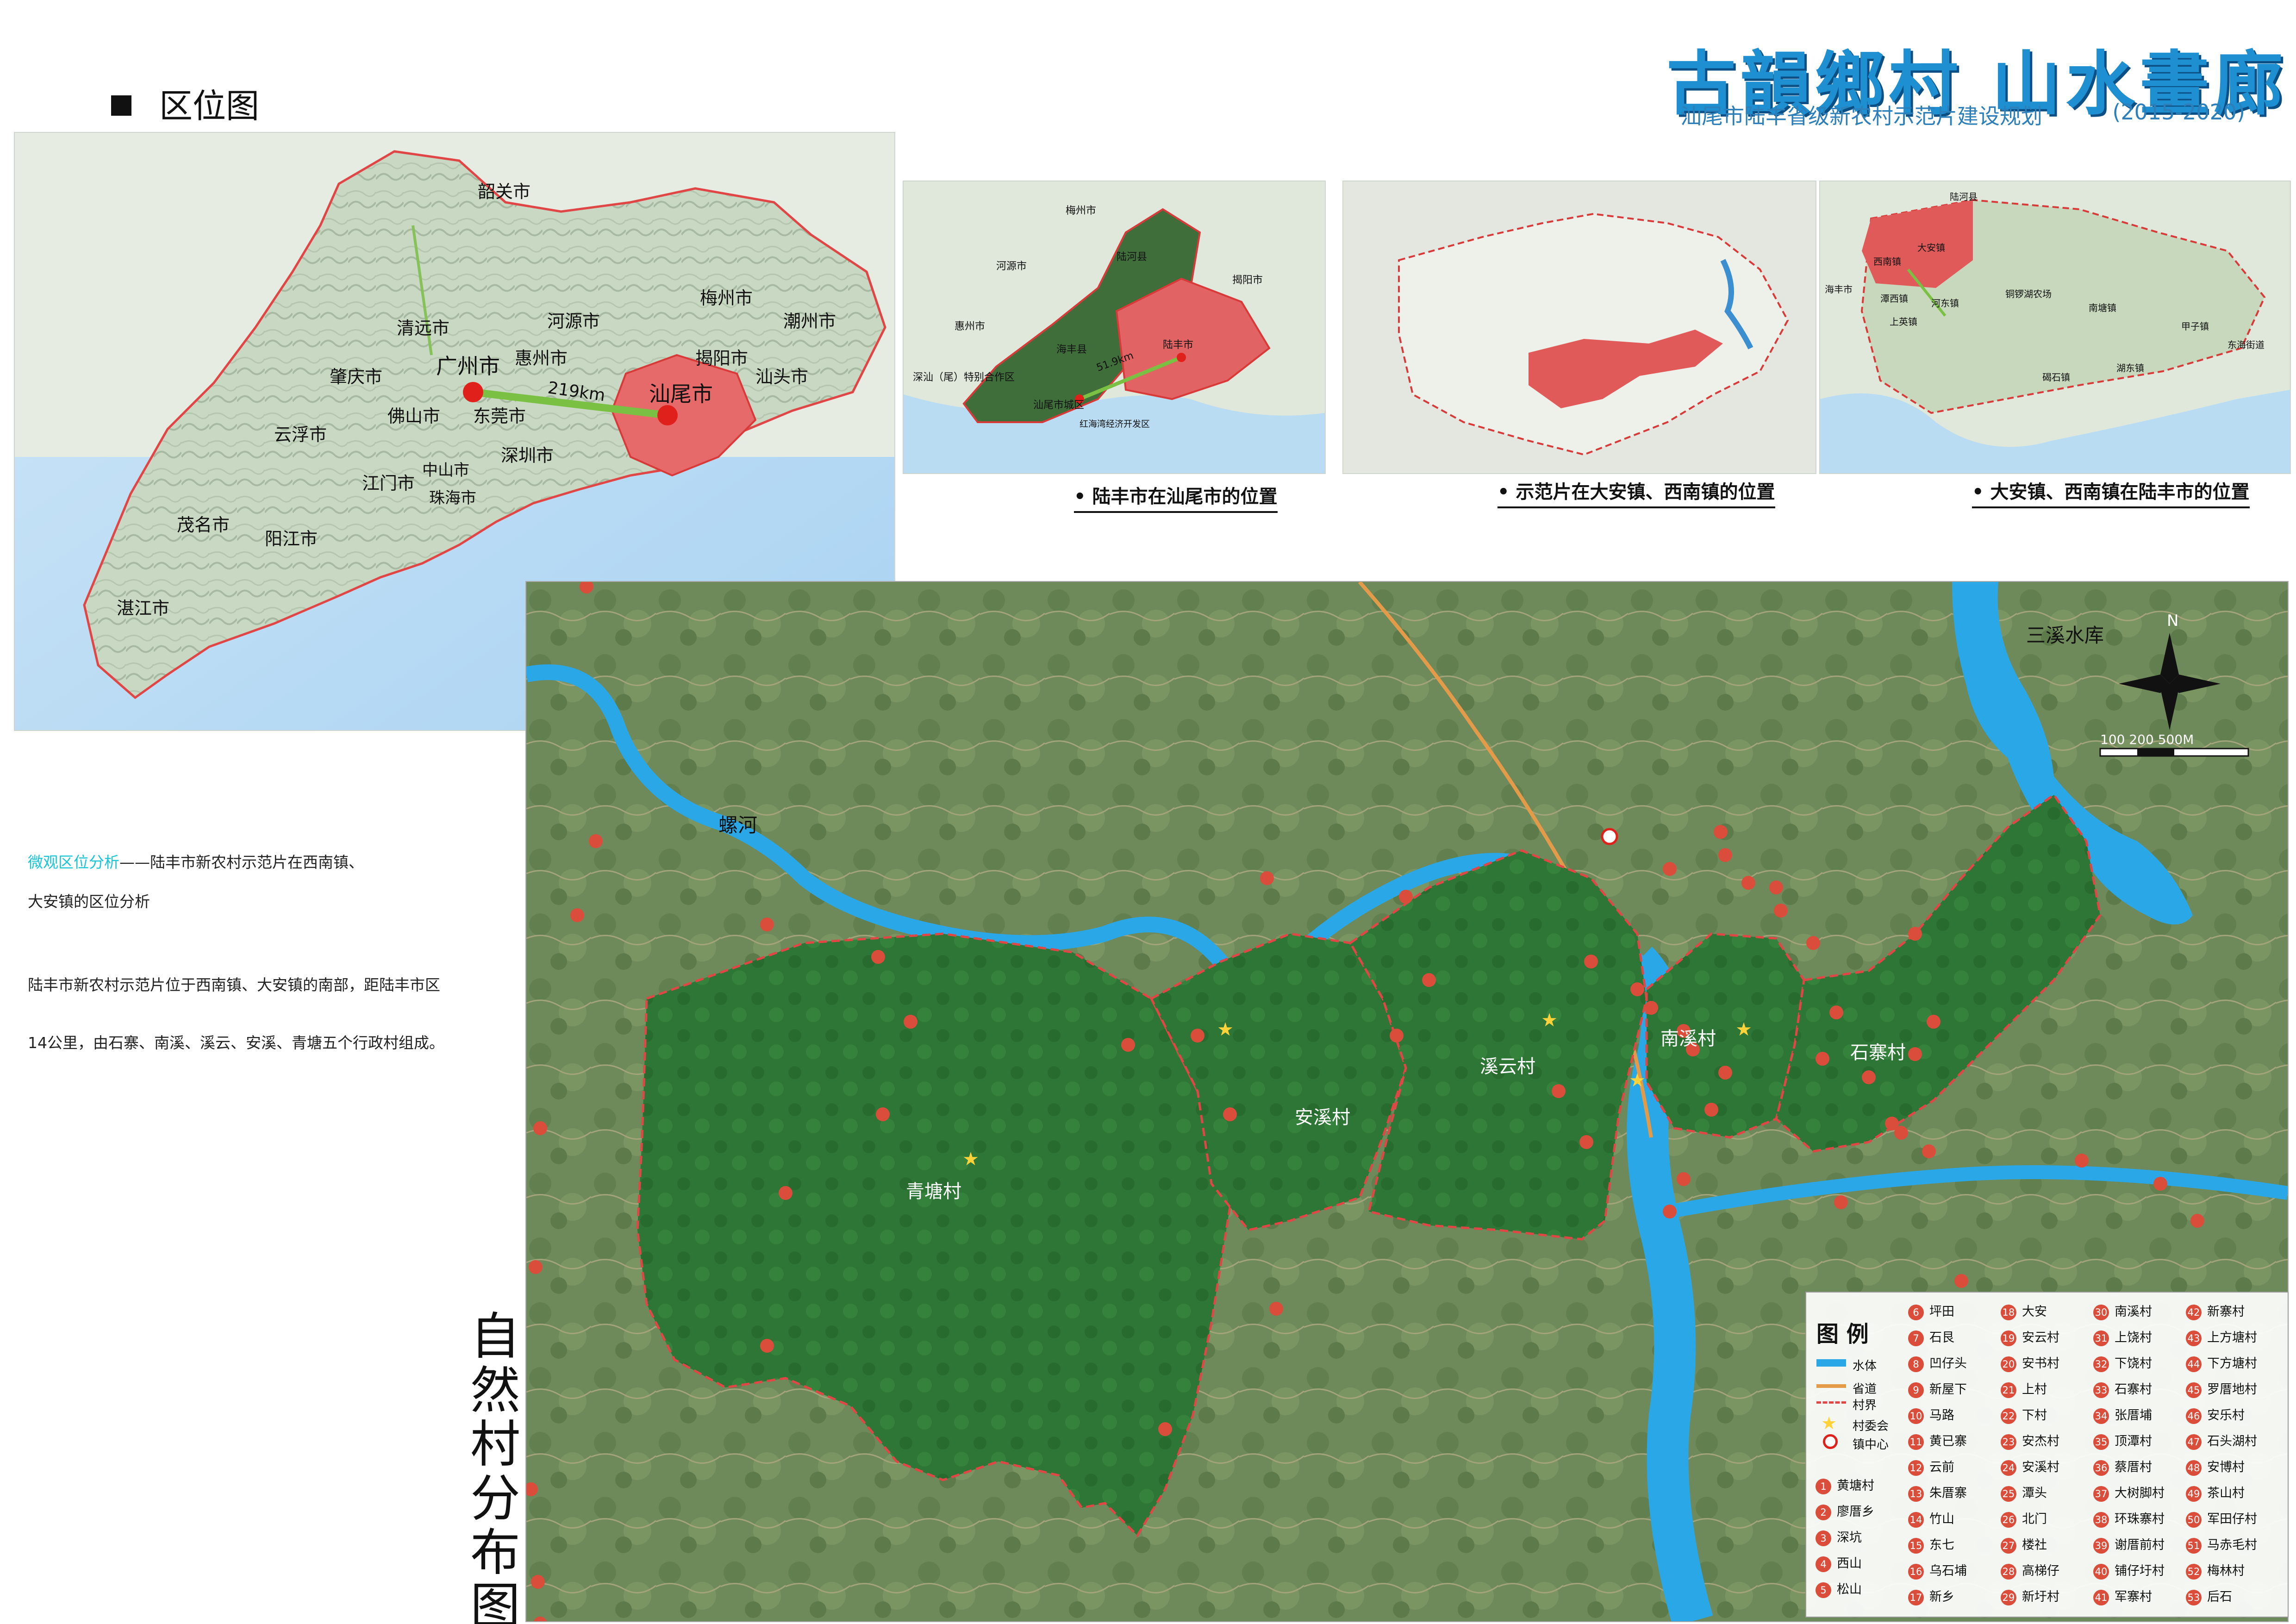 The width and height of the screenshot is (2296, 1624). What do you see at coordinates (2133, 1363) in the screenshot?
I see `legend-item-label: 下饶村` at bounding box center [2133, 1363].